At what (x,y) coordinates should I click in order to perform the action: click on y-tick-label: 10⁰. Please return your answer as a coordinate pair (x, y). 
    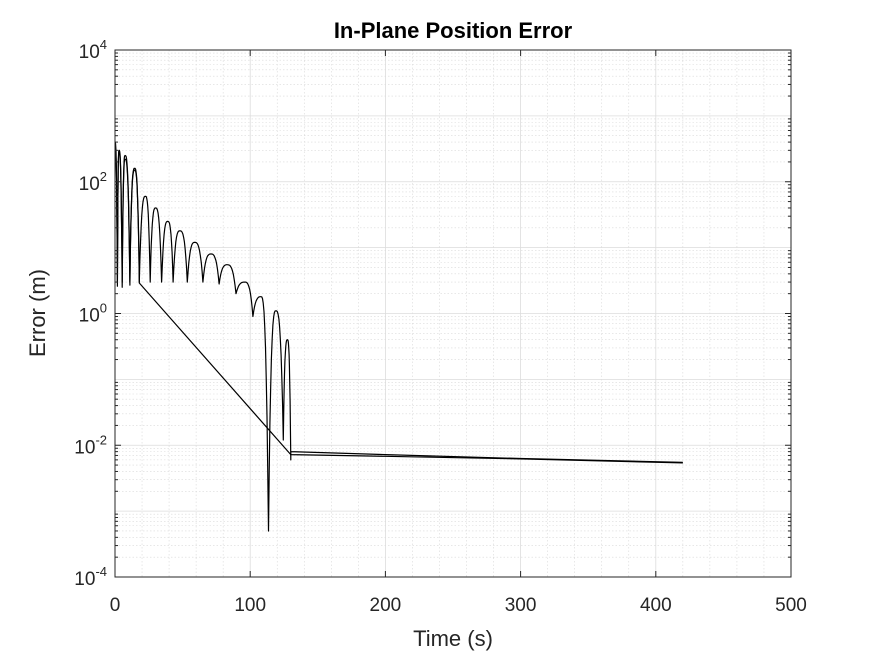
    Looking at the image, I should click on (93, 314).